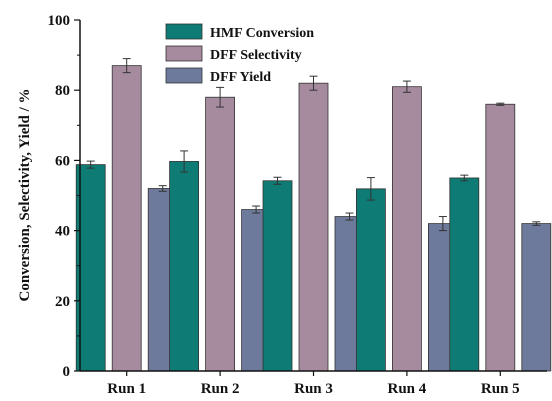  I want to click on legend-label: DFF Selectivity, so click(256, 55).